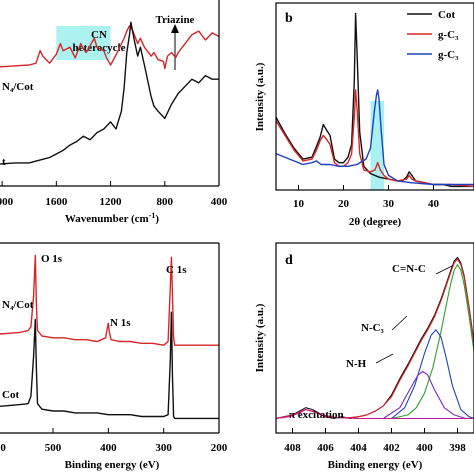  Describe the element at coordinates (399, 323) in the screenshot. I see `n-c3-pointer` at that location.